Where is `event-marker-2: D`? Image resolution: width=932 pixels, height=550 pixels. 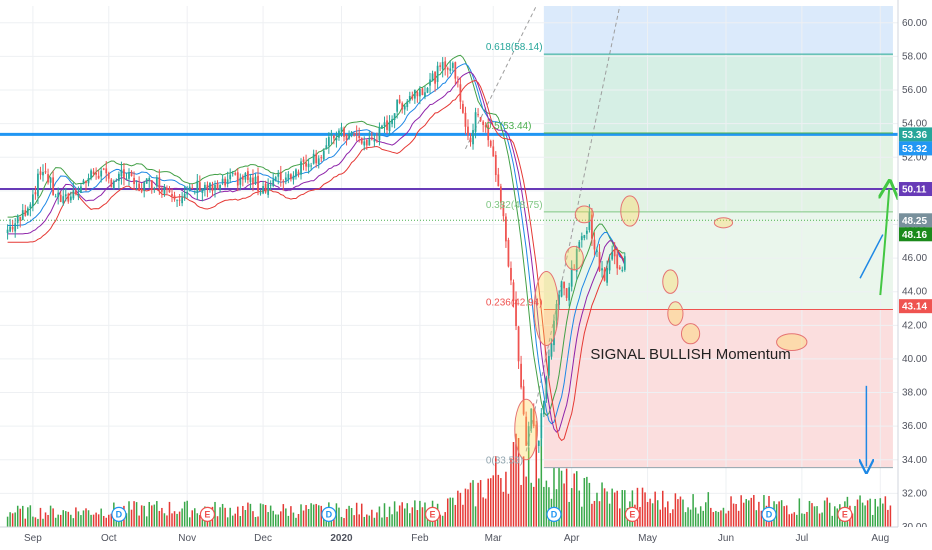
event-marker-2: D is located at coordinates (329, 514).